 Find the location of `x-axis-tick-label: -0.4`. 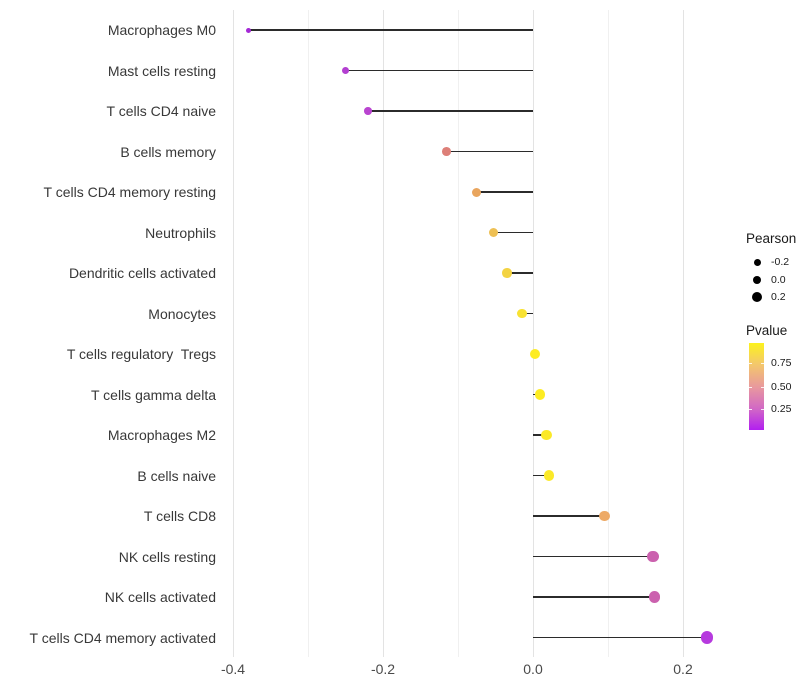

x-axis-tick-label: -0.4 is located at coordinates (233, 669).